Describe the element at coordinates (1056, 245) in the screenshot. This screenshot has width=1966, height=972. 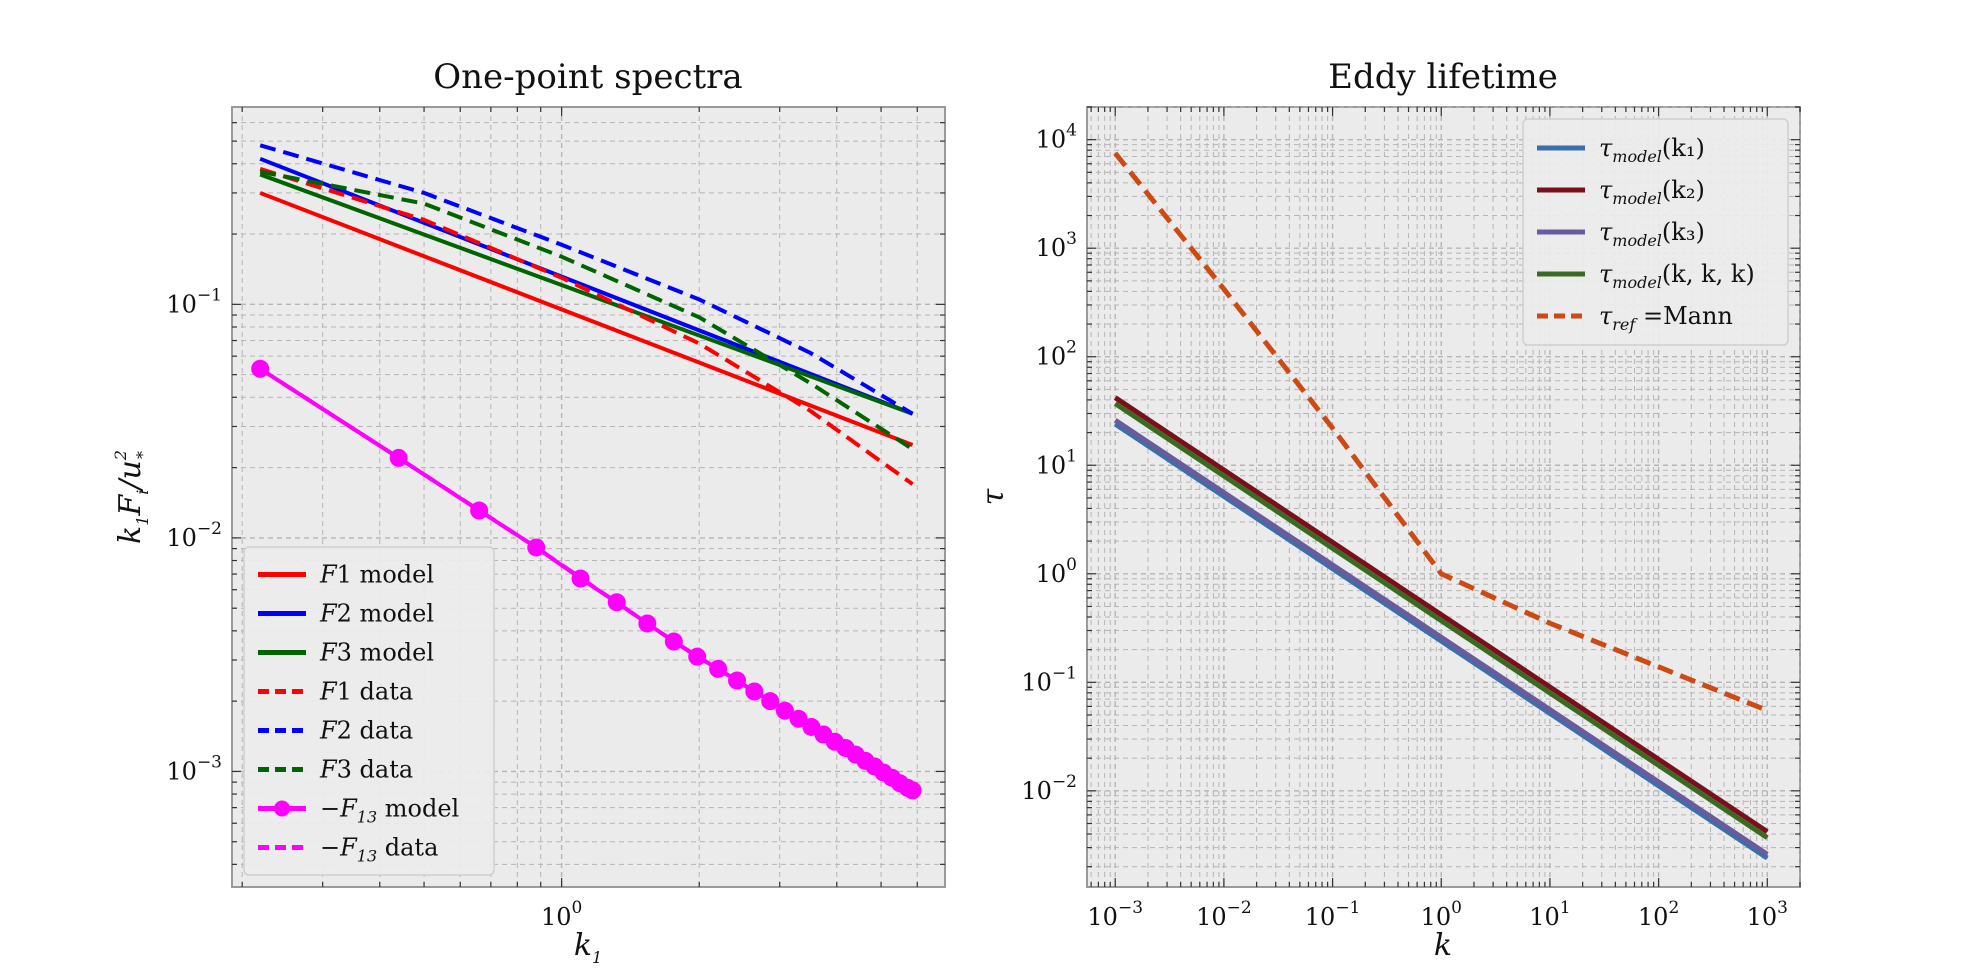
I see `y-tick-label: 10³` at that location.